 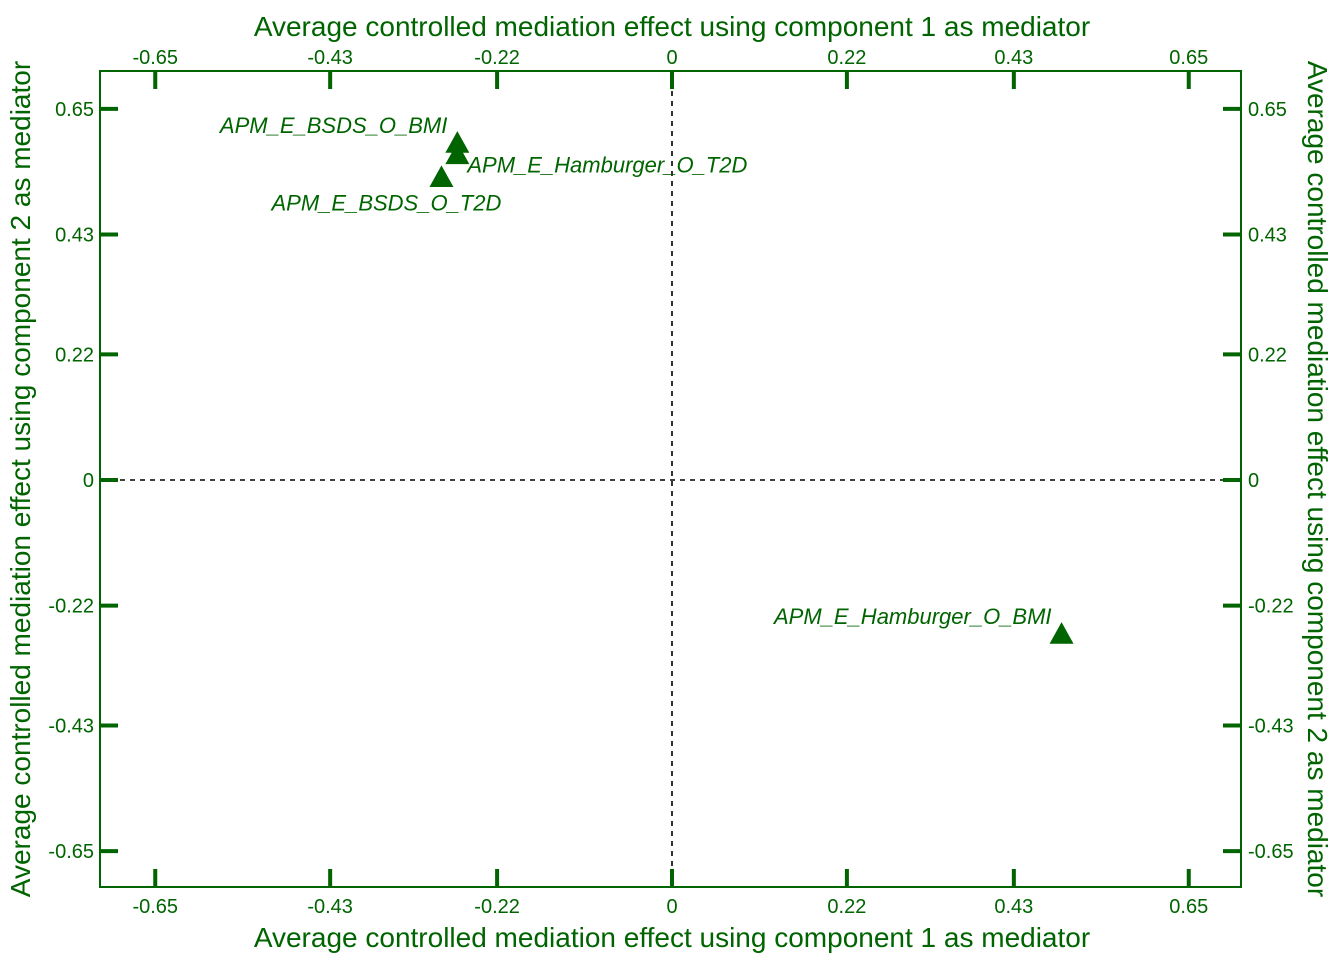 I want to click on x-tick-label-bottom: -0.65, so click(x=155, y=907).